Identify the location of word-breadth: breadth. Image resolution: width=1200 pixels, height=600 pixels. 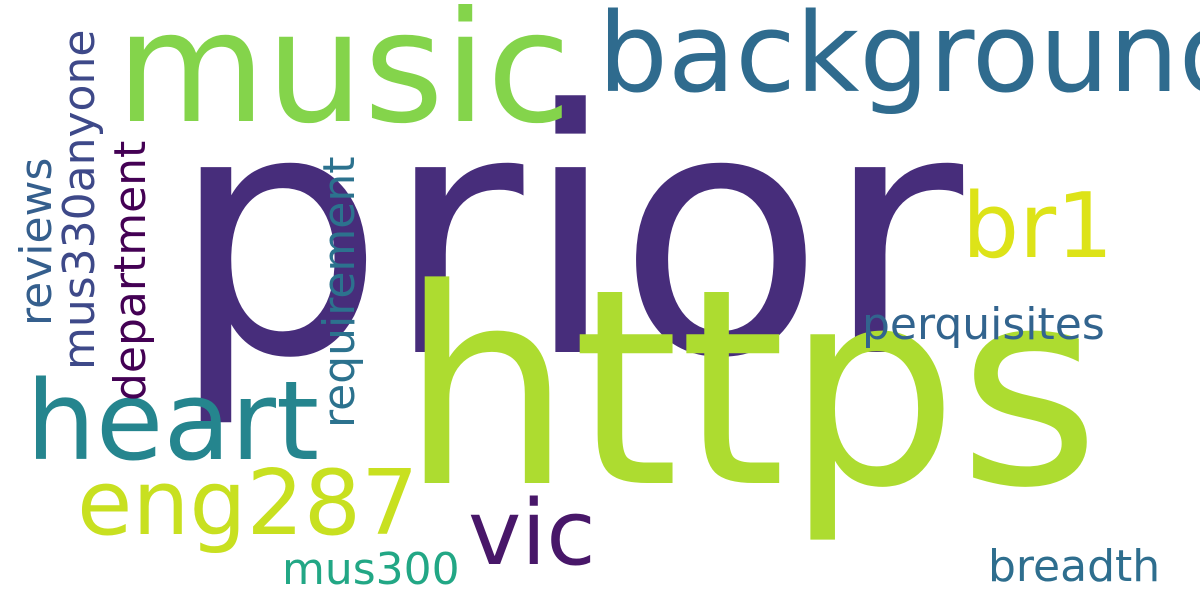
(1074, 566).